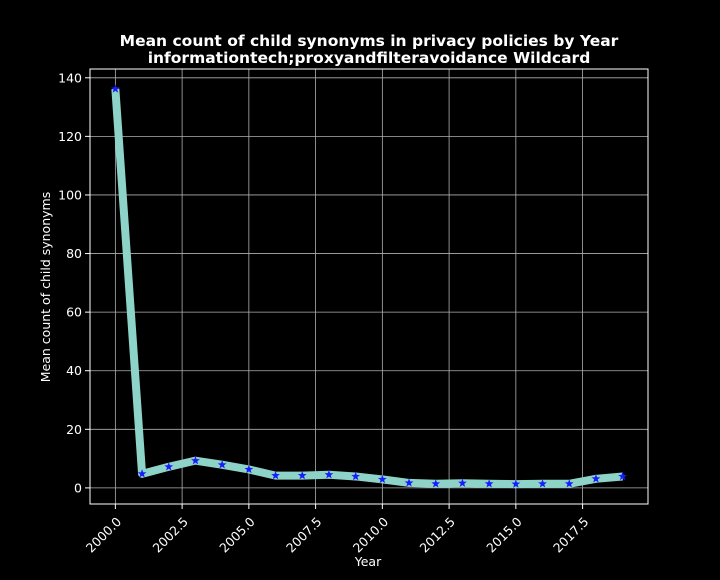  Describe the element at coordinates (70, 136) in the screenshot. I see `y-tick-label: 120` at that location.